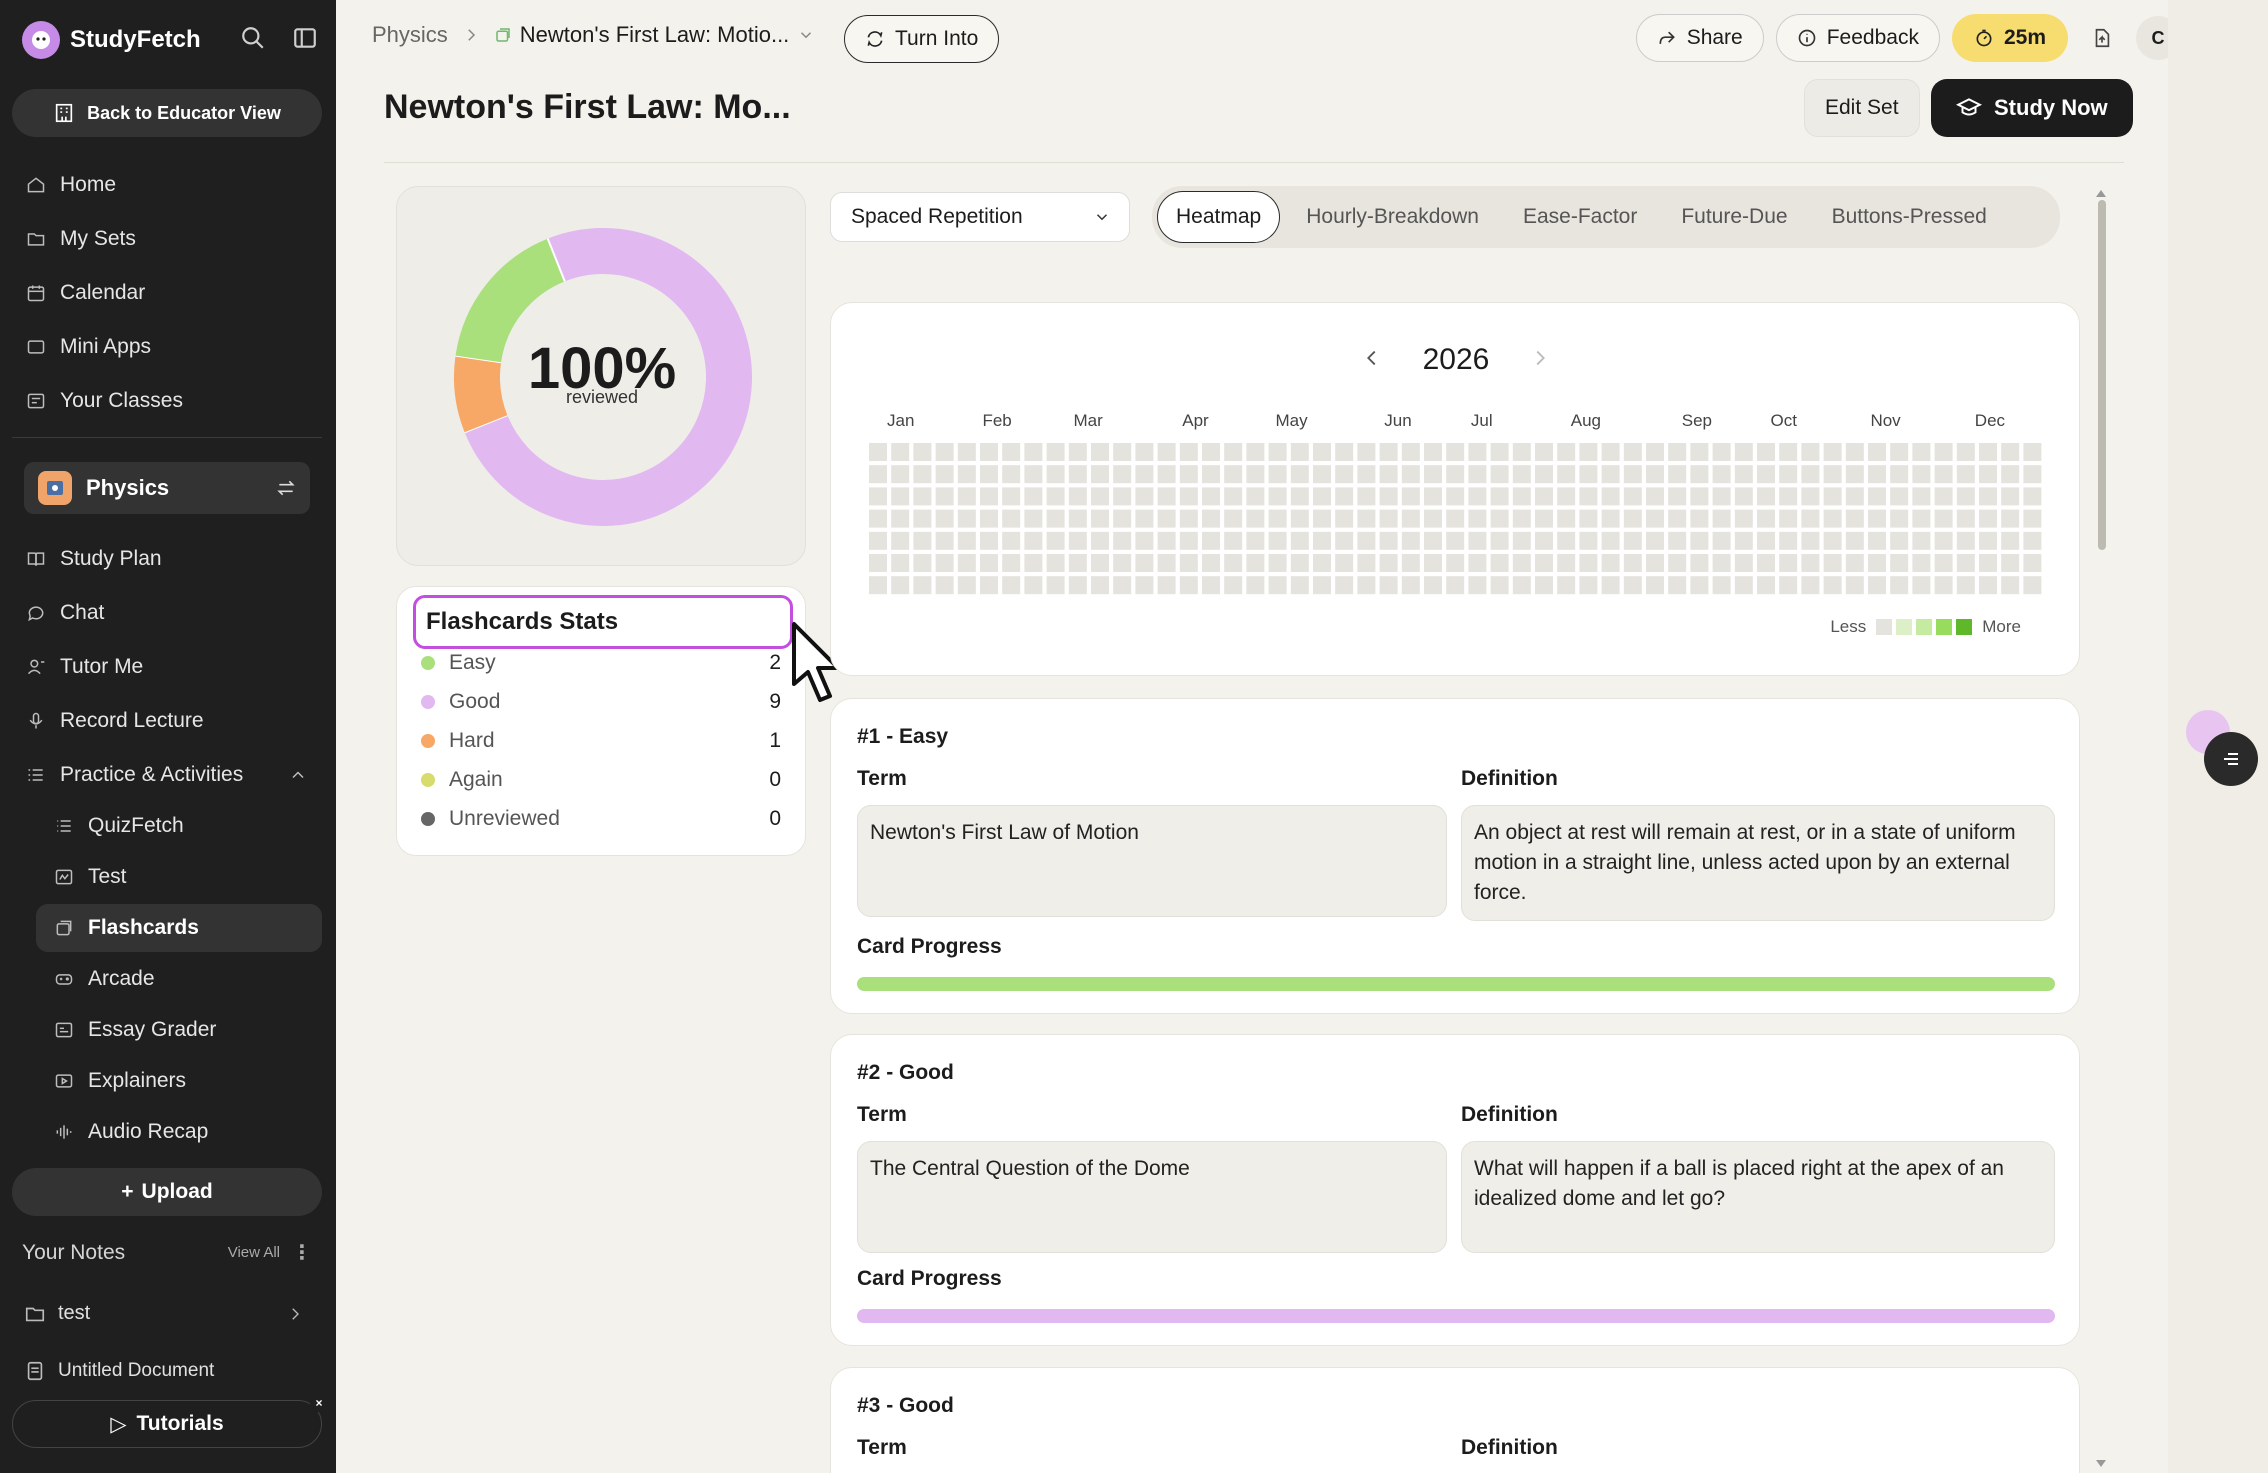 Image resolution: width=2268 pixels, height=1473 pixels. I want to click on sidebar-item-calendar: Calendar, so click(167, 293).